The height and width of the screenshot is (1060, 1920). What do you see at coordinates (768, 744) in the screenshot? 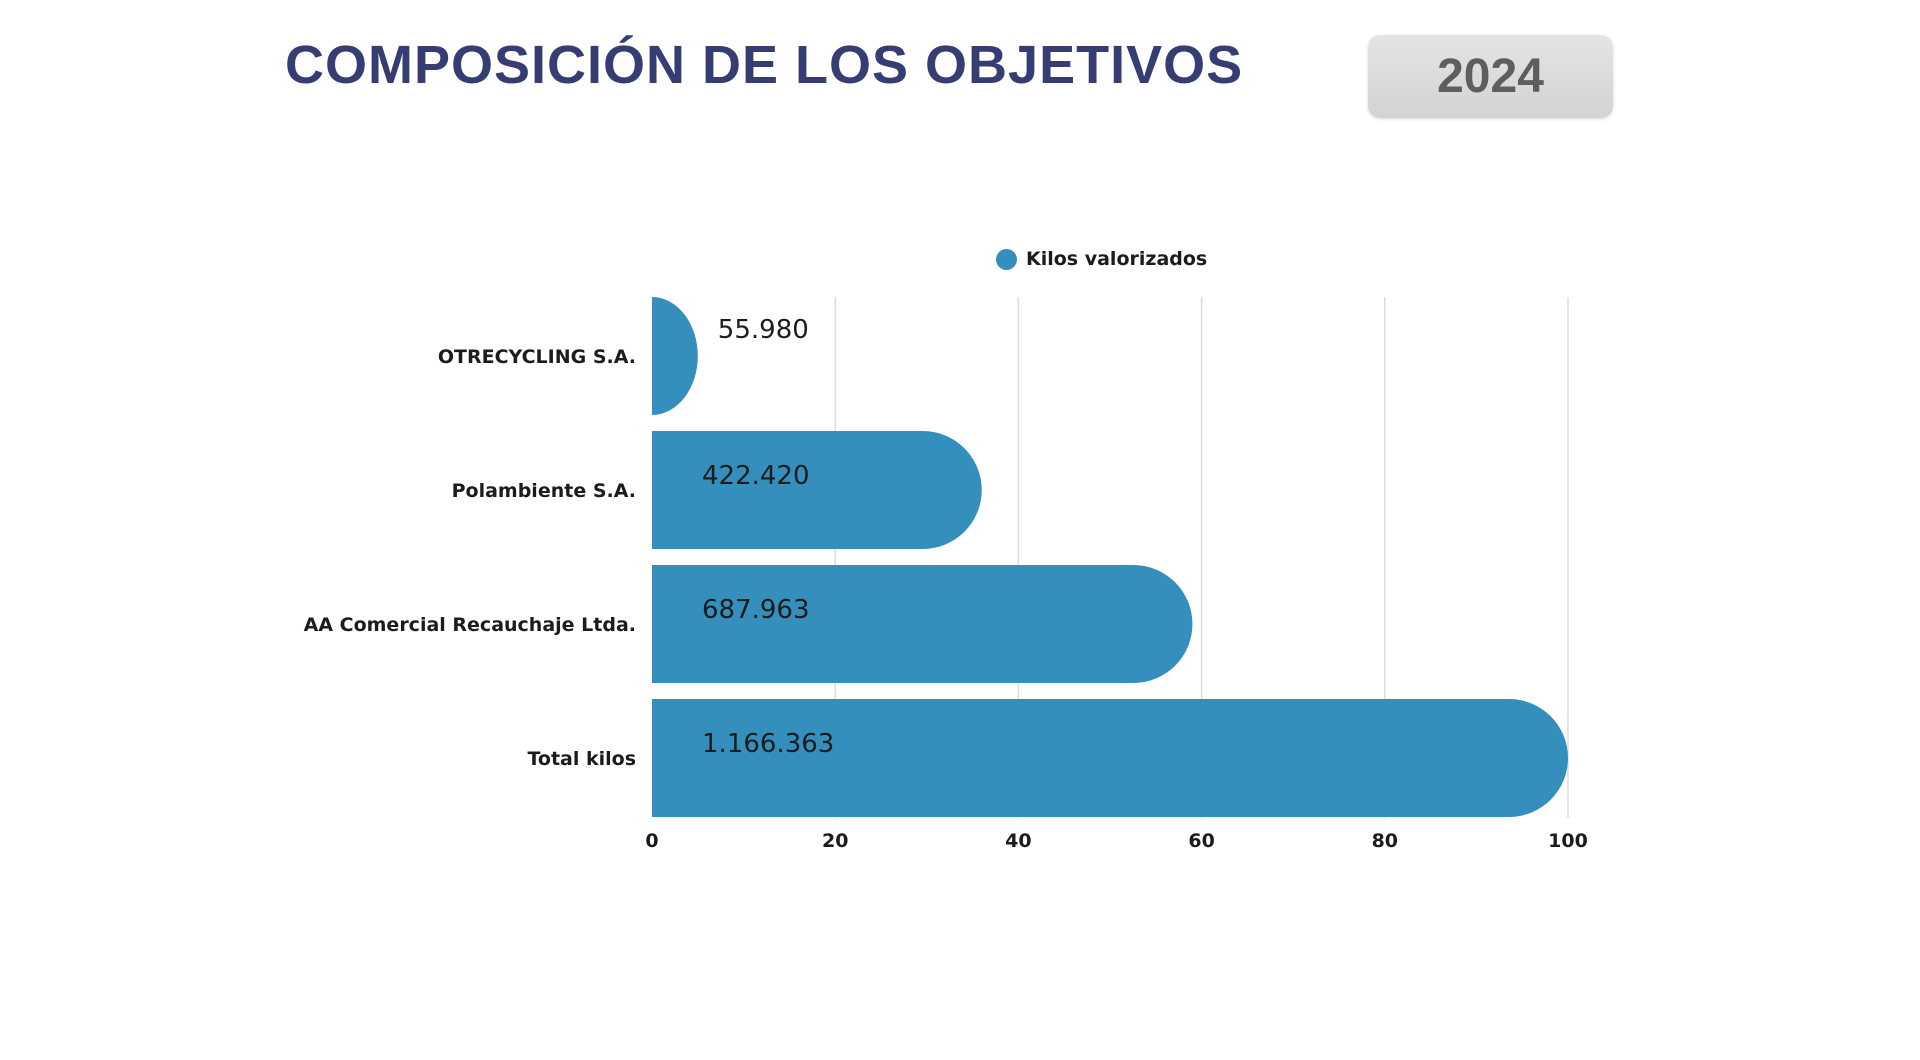
I see `data-label: 1.166.363` at bounding box center [768, 744].